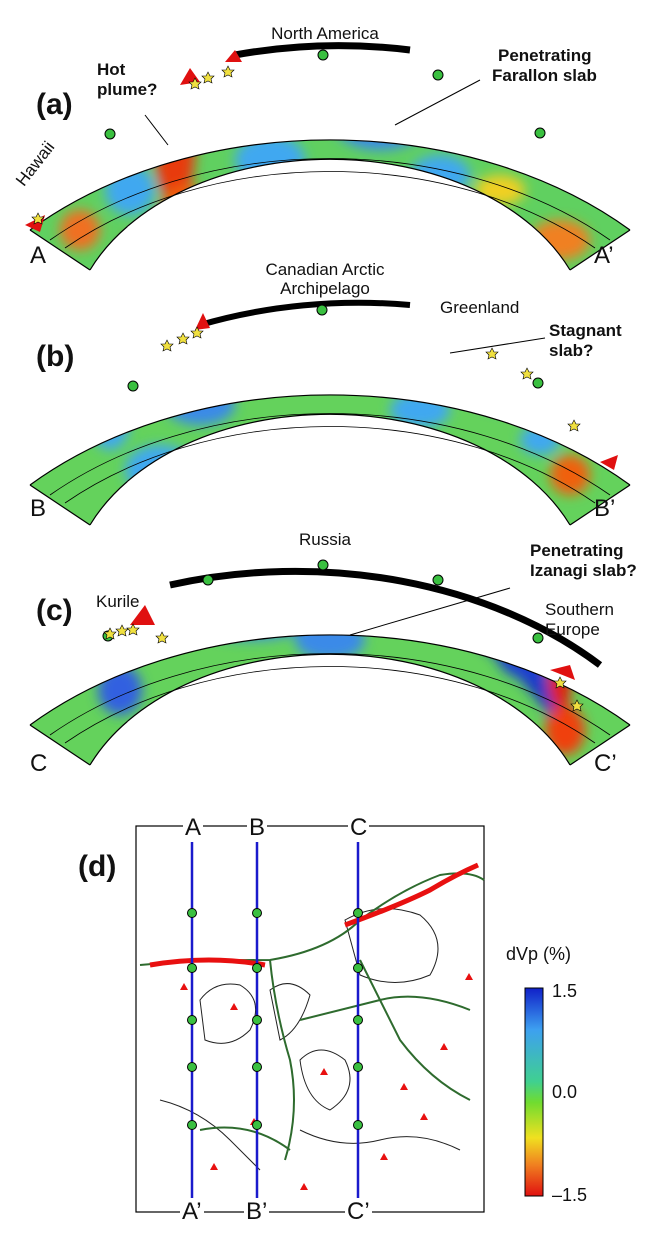  What do you see at coordinates (335, 348) in the screenshot?
I see `panel-b-markers` at bounding box center [335, 348].